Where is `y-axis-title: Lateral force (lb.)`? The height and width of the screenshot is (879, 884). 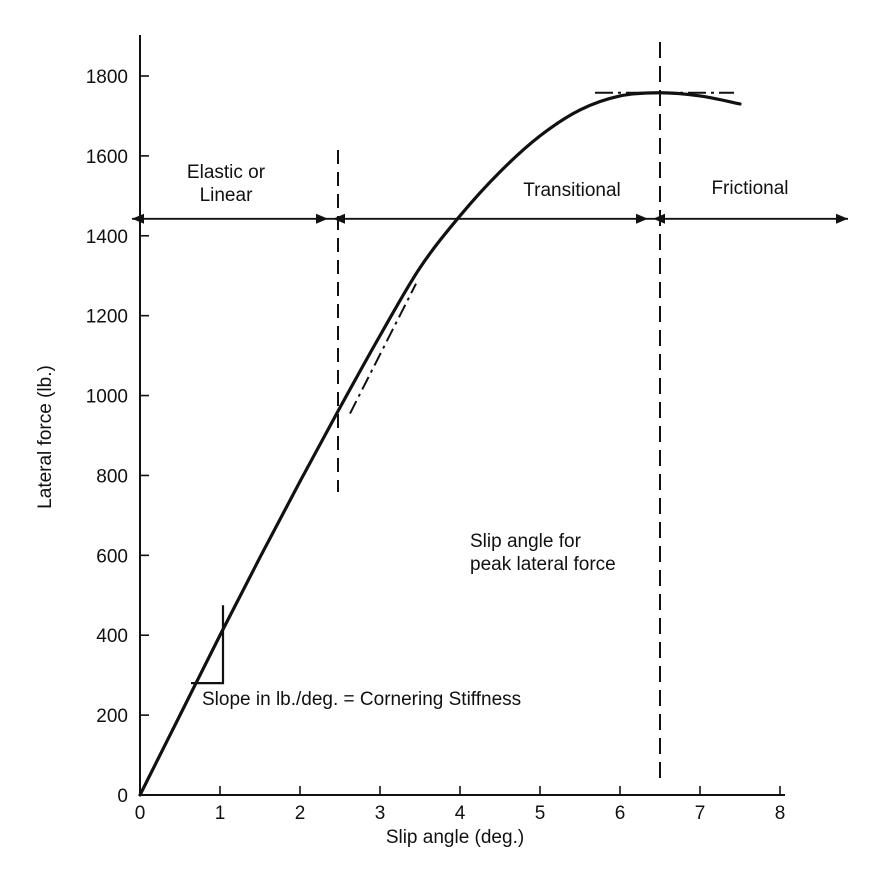 y-axis-title: Lateral force (lb.) is located at coordinates (45, 437).